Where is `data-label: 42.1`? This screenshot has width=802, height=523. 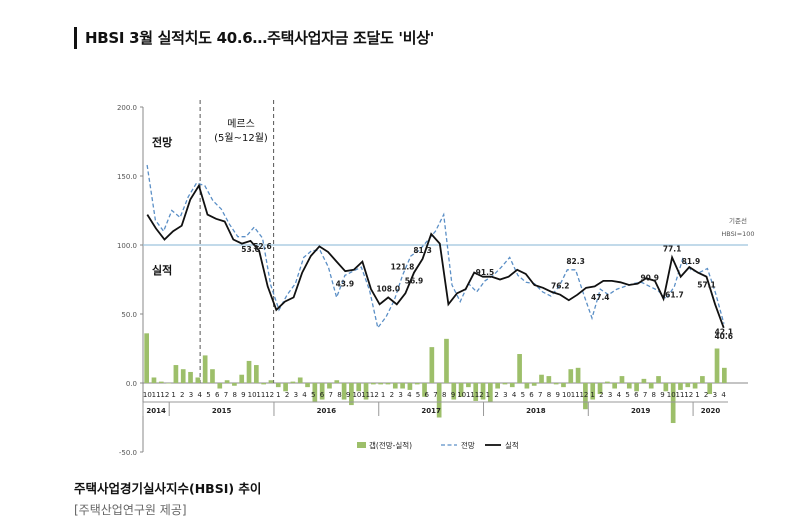 data-label: 42.1 is located at coordinates (724, 332).